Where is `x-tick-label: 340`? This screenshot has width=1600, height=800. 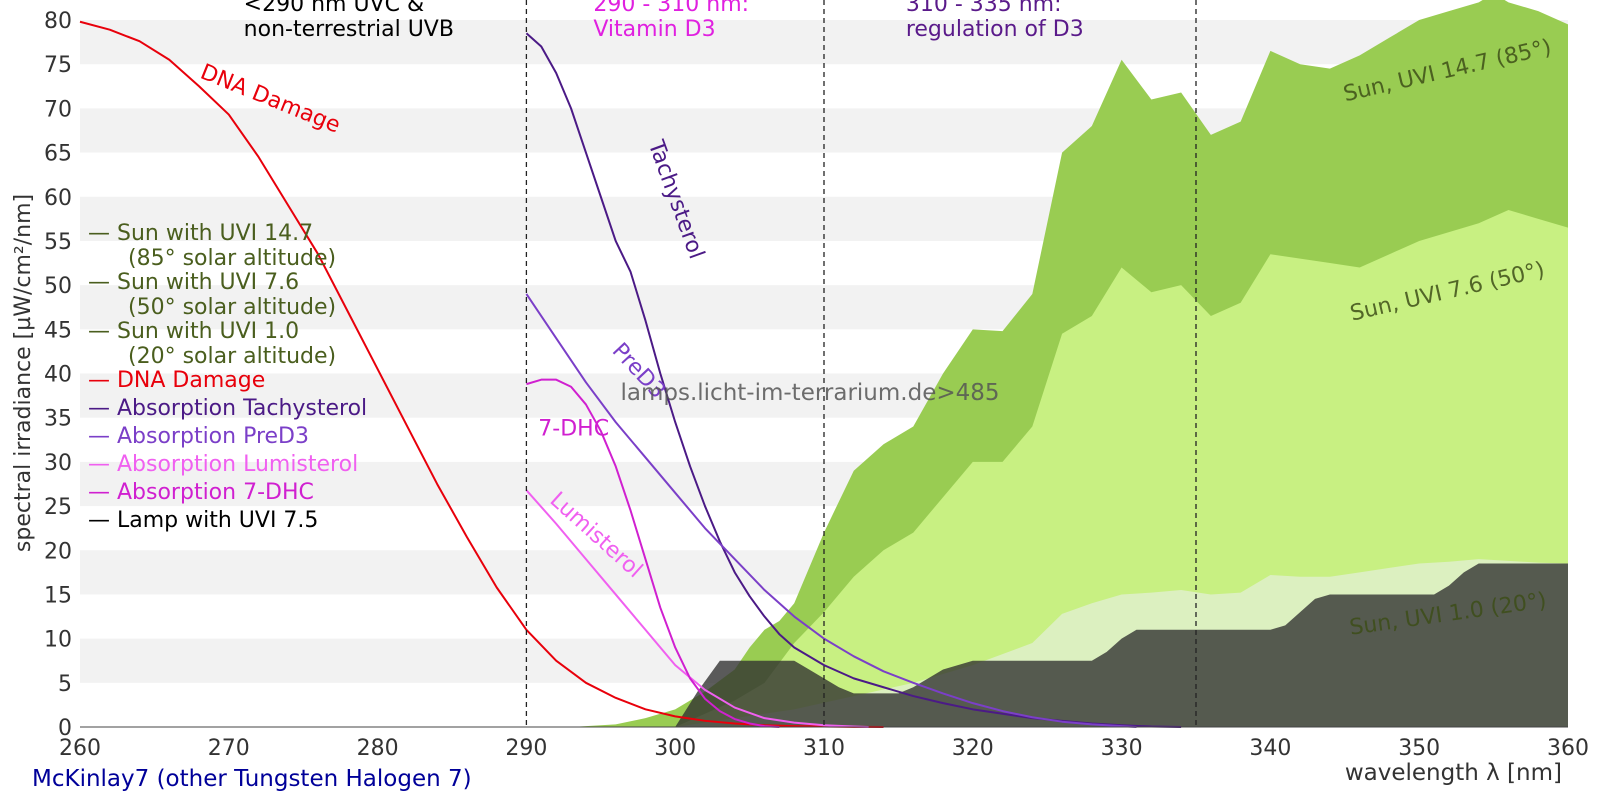 x-tick-label: 340 is located at coordinates (1270, 748).